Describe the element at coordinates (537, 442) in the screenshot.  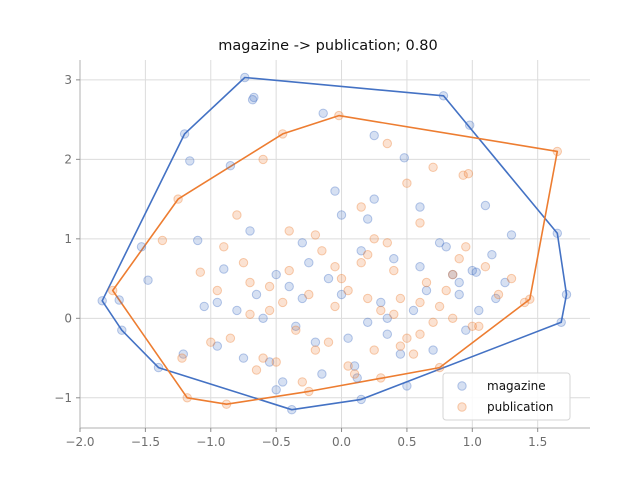
I see `x-tick-label: 1.5` at that location.